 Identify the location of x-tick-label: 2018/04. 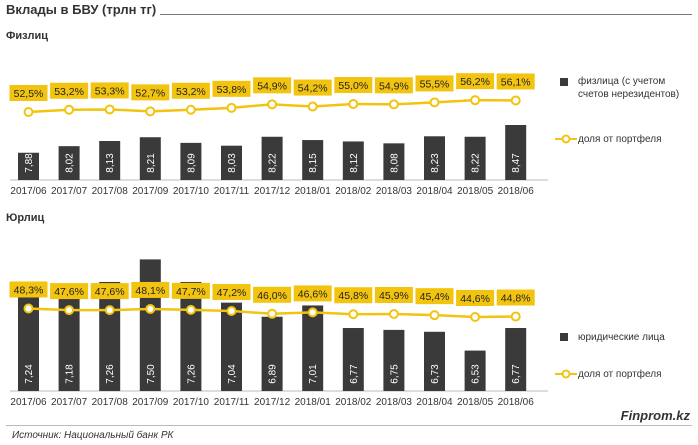
(434, 401).